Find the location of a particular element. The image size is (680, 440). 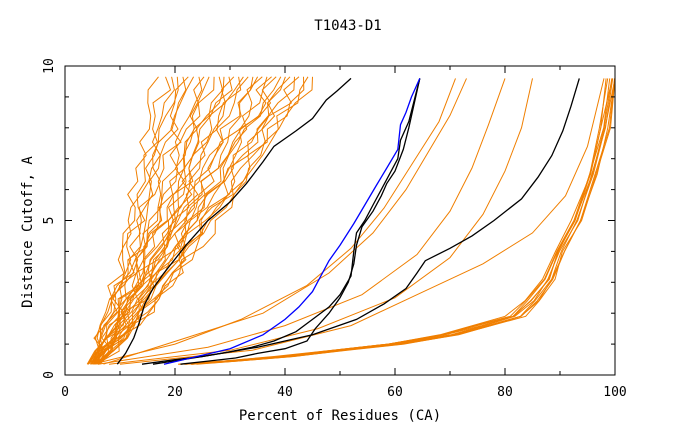

y-tick-label: 0 is located at coordinates (49, 375).